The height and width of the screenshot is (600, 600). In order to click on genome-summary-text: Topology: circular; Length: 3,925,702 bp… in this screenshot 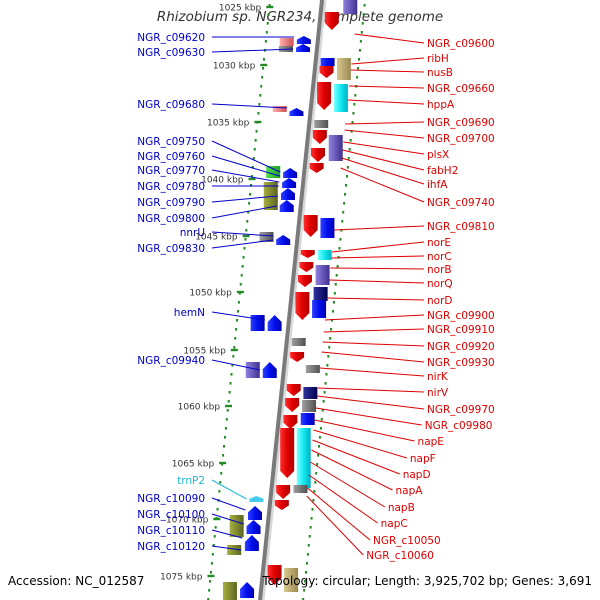, I will do `click(427, 581)`.